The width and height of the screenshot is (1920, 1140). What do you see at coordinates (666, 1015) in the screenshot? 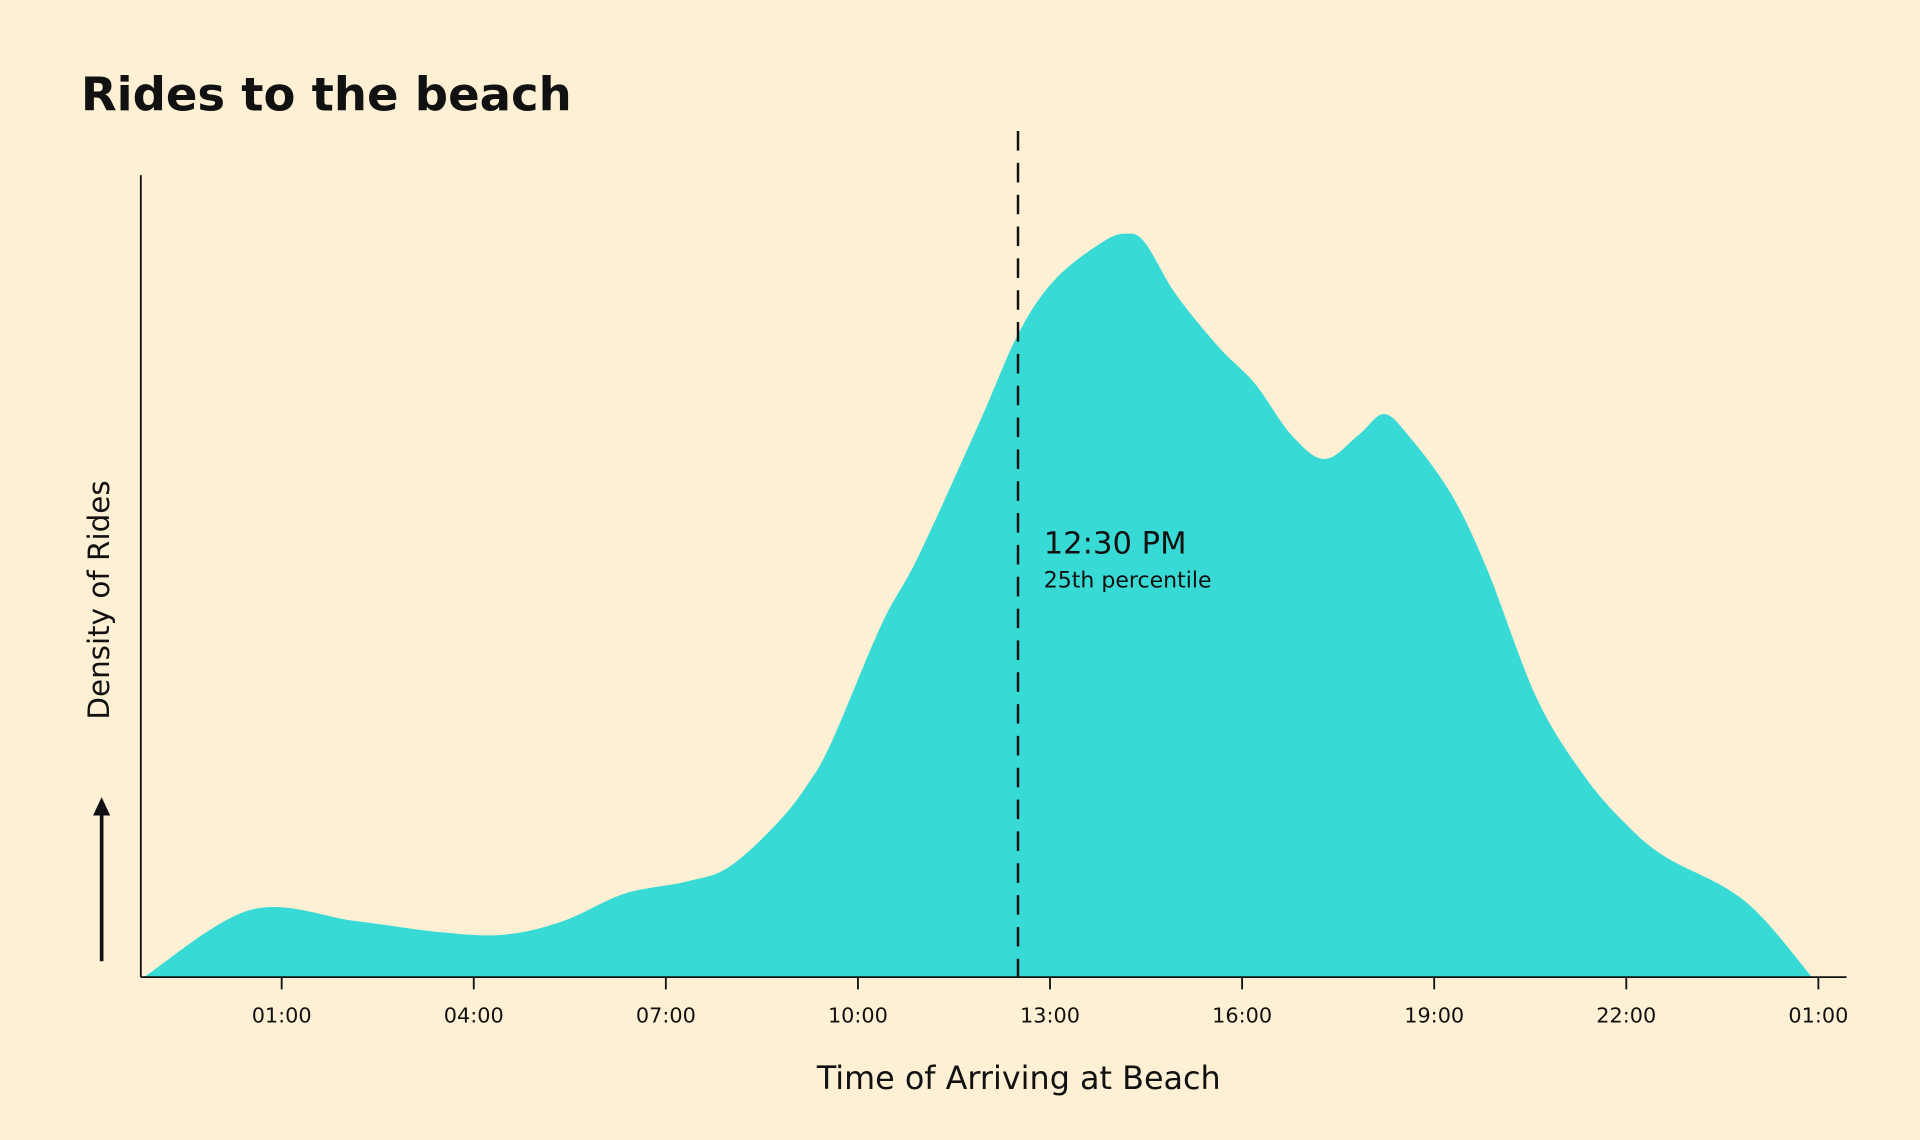
I see `x-tick-label: 07:00` at bounding box center [666, 1015].